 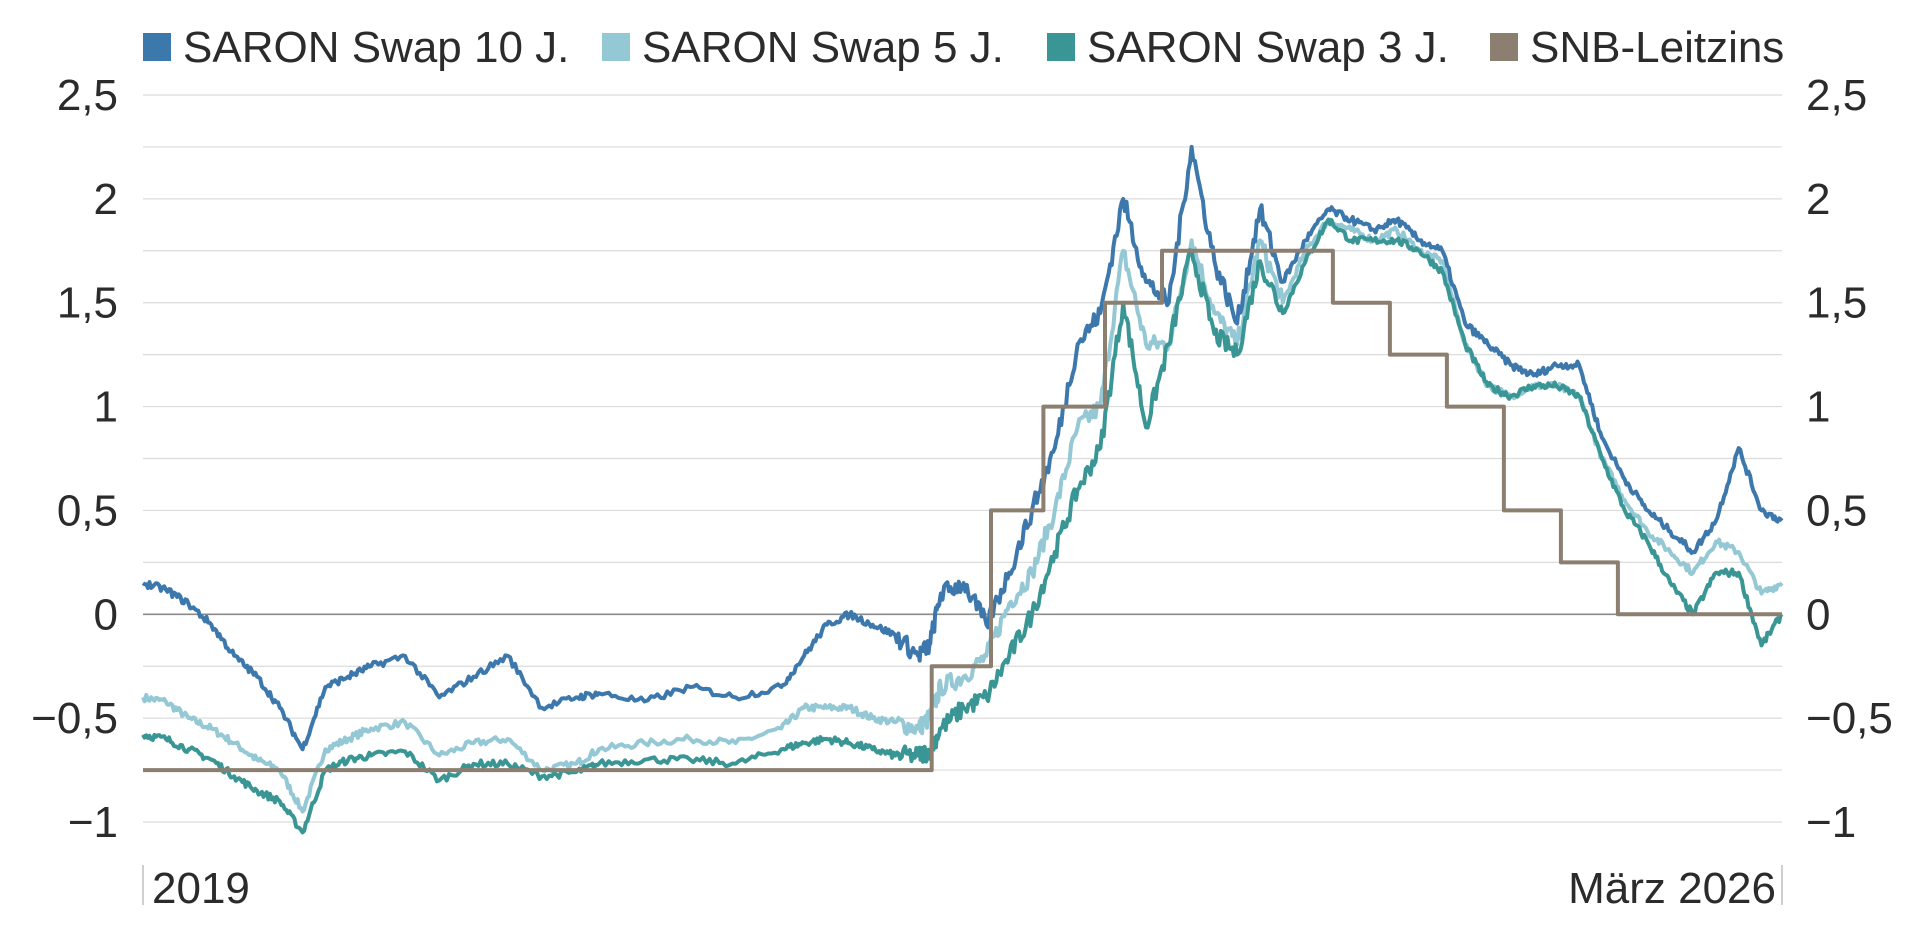 I want to click on y-tick-label-right: 0, so click(x=1818, y=614).